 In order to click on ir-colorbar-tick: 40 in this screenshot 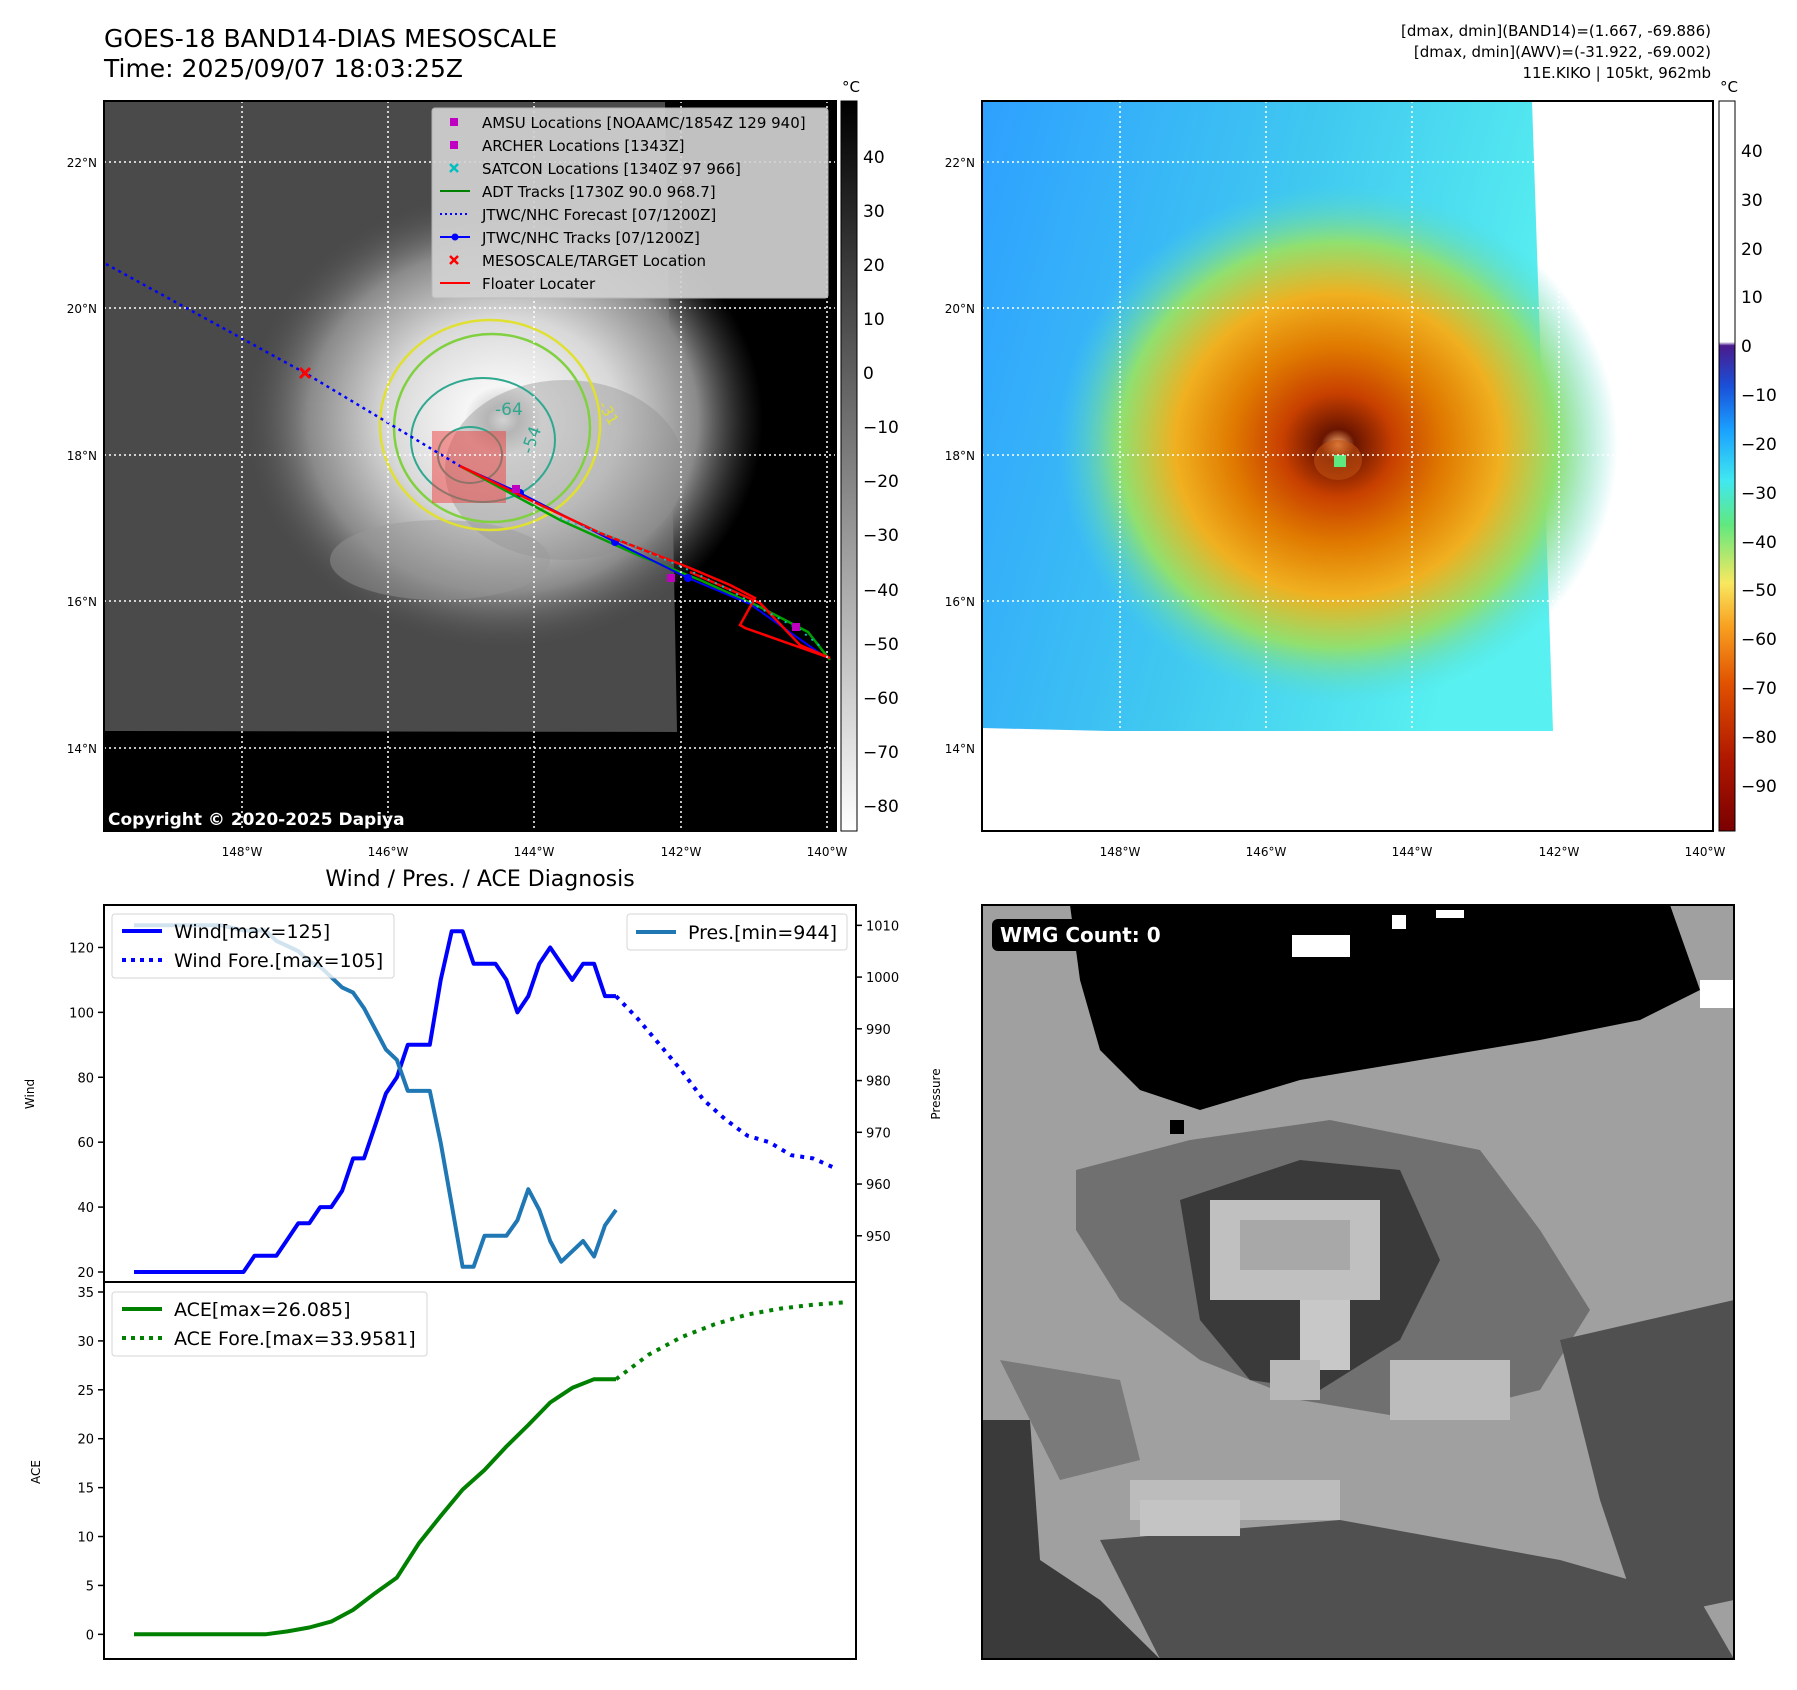, I will do `click(874, 158)`.